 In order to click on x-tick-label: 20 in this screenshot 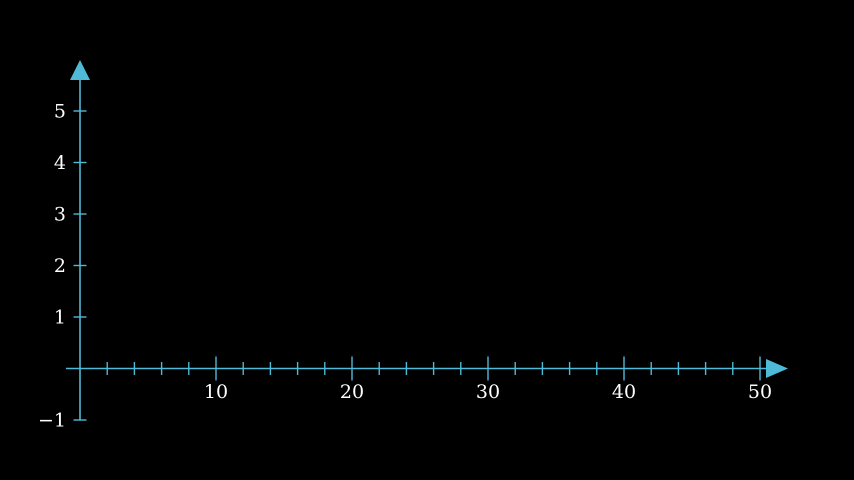, I will do `click(352, 392)`.